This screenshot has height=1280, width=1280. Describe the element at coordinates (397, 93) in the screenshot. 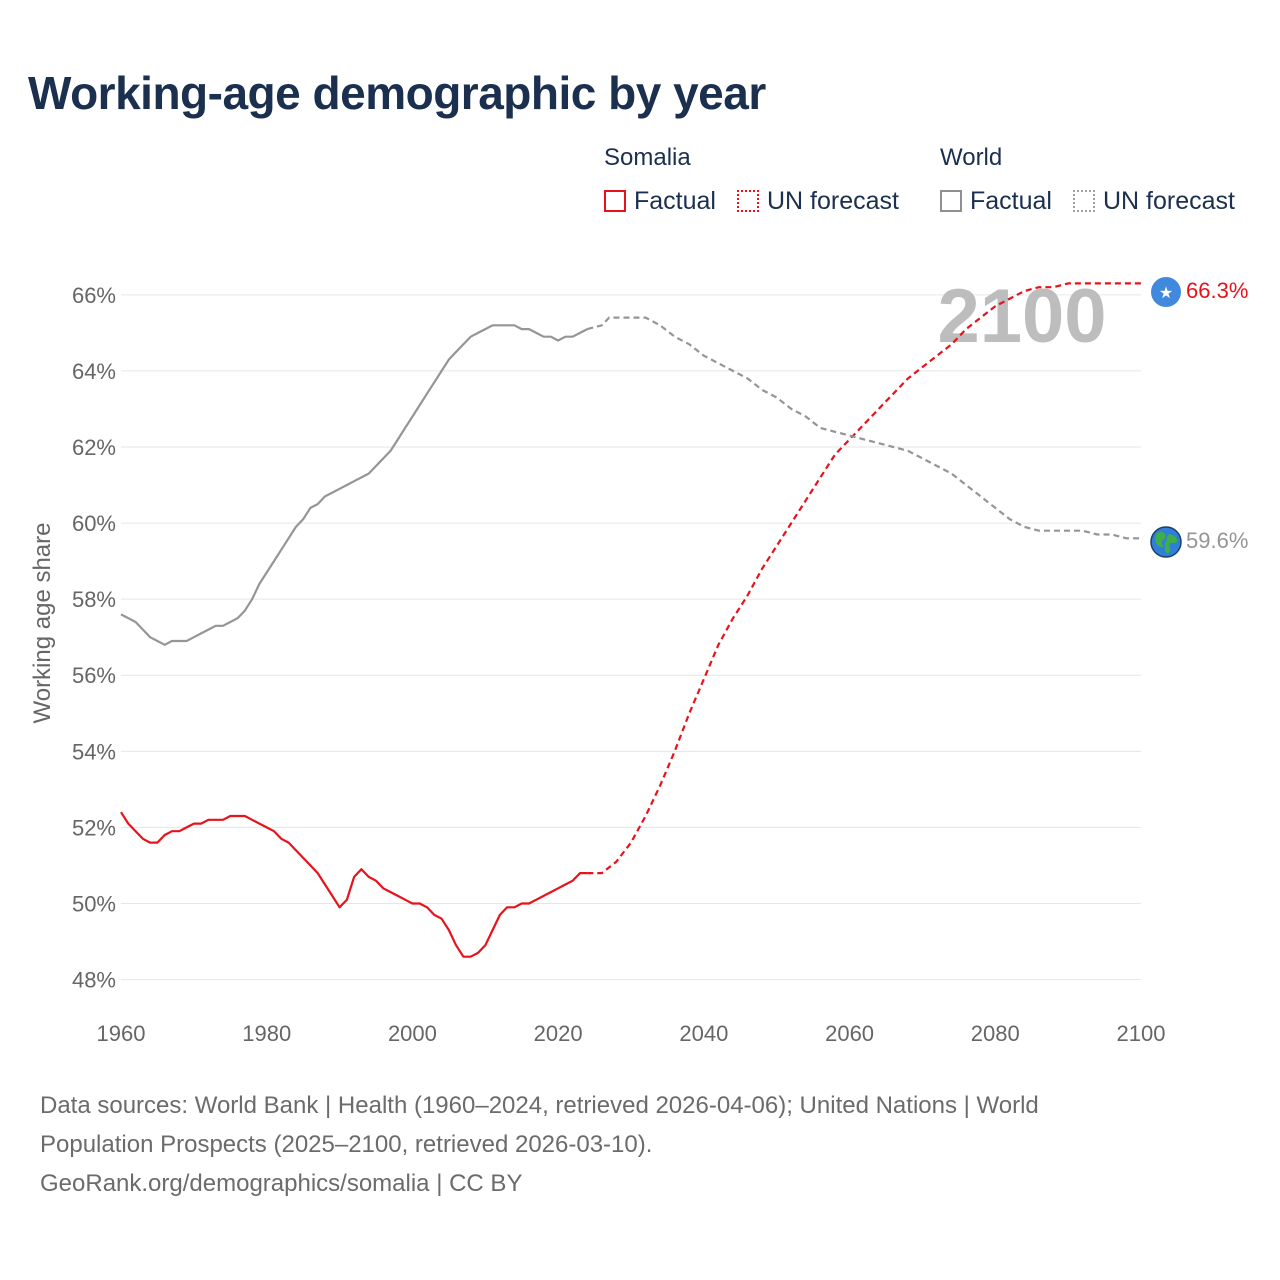

I see `chart-title: Working-age demographic by year` at that location.